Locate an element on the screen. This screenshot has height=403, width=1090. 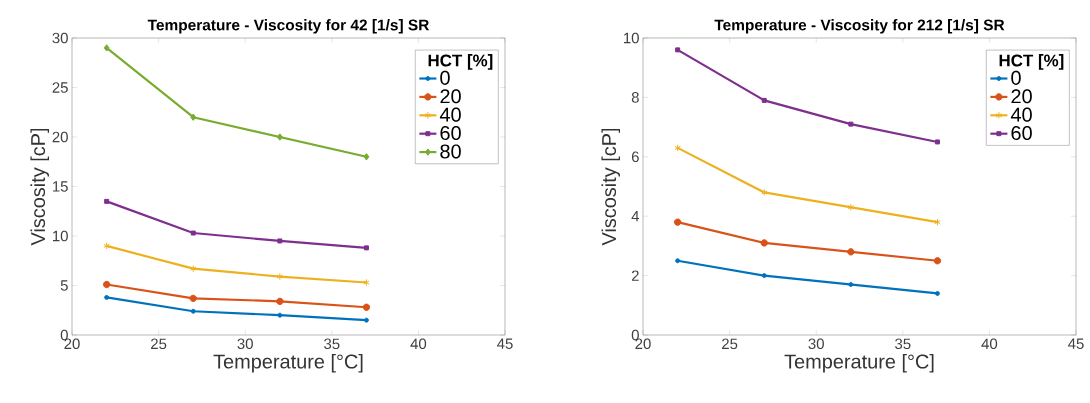
y-tick-label: 15 is located at coordinates (60, 186).